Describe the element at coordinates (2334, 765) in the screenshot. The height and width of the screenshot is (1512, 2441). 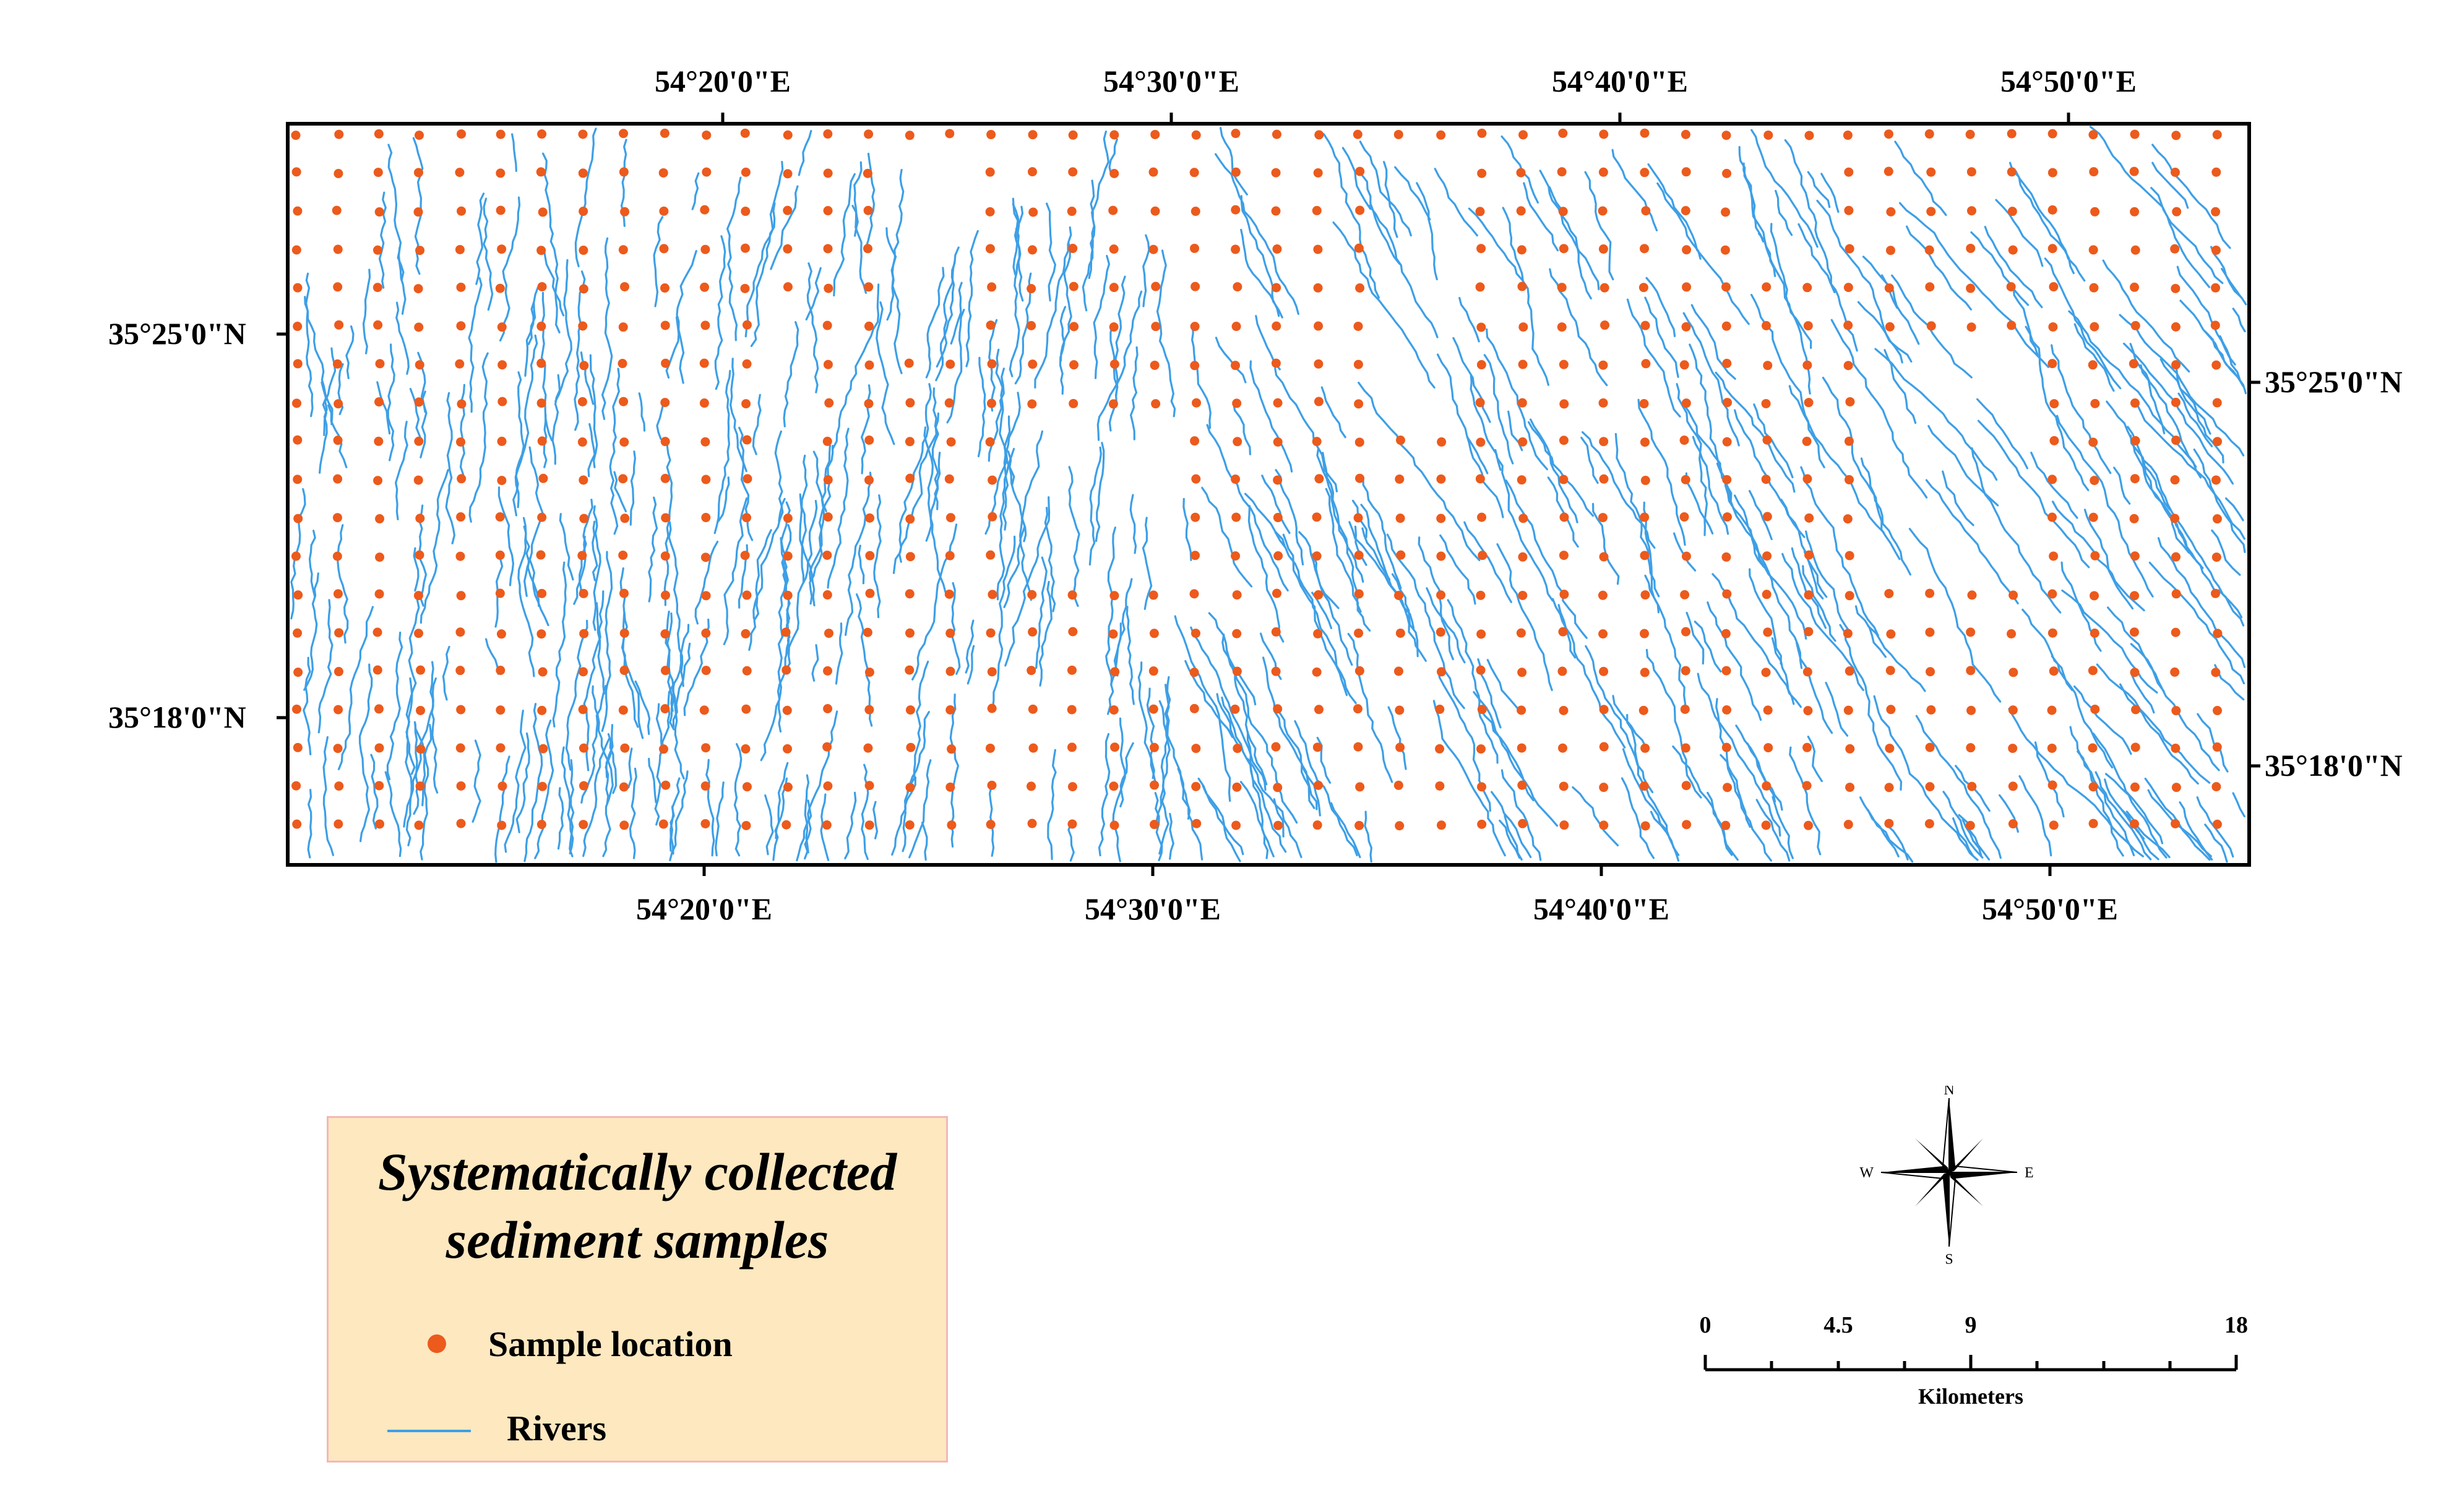
I see `right-latitude-label: 35°18'0"N` at that location.